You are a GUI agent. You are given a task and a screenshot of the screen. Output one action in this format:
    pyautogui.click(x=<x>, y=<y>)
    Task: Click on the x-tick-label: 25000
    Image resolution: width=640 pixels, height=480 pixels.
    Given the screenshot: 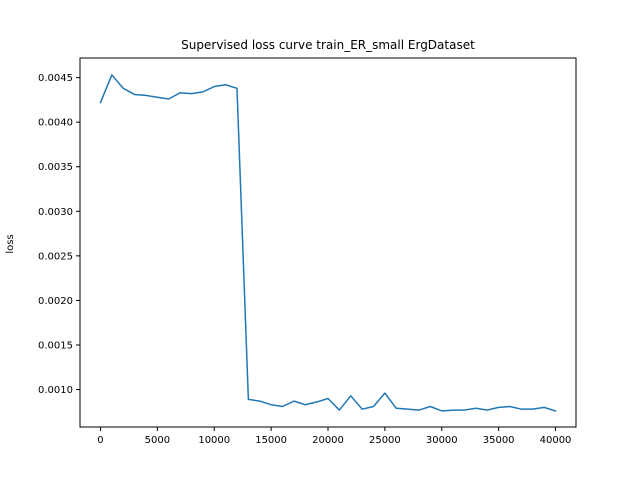 What is the action you would take?
    pyautogui.click(x=385, y=440)
    